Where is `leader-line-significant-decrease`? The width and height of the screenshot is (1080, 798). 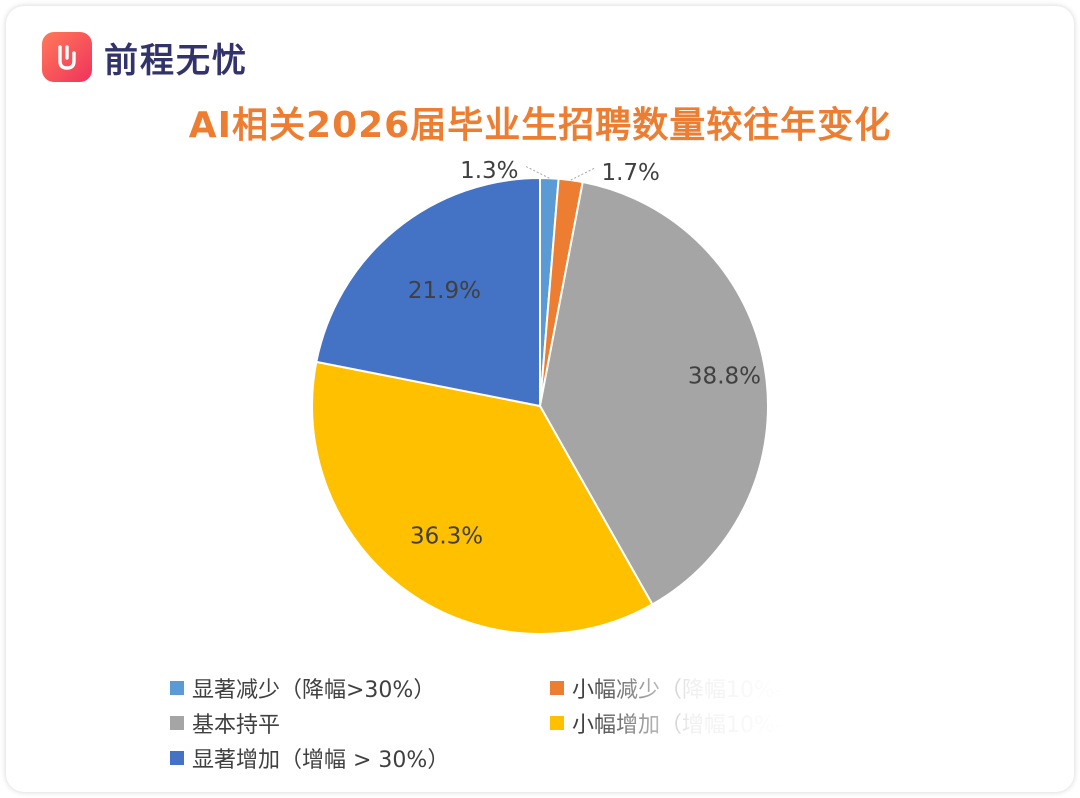 leader-line-significant-decrease is located at coordinates (537, 172).